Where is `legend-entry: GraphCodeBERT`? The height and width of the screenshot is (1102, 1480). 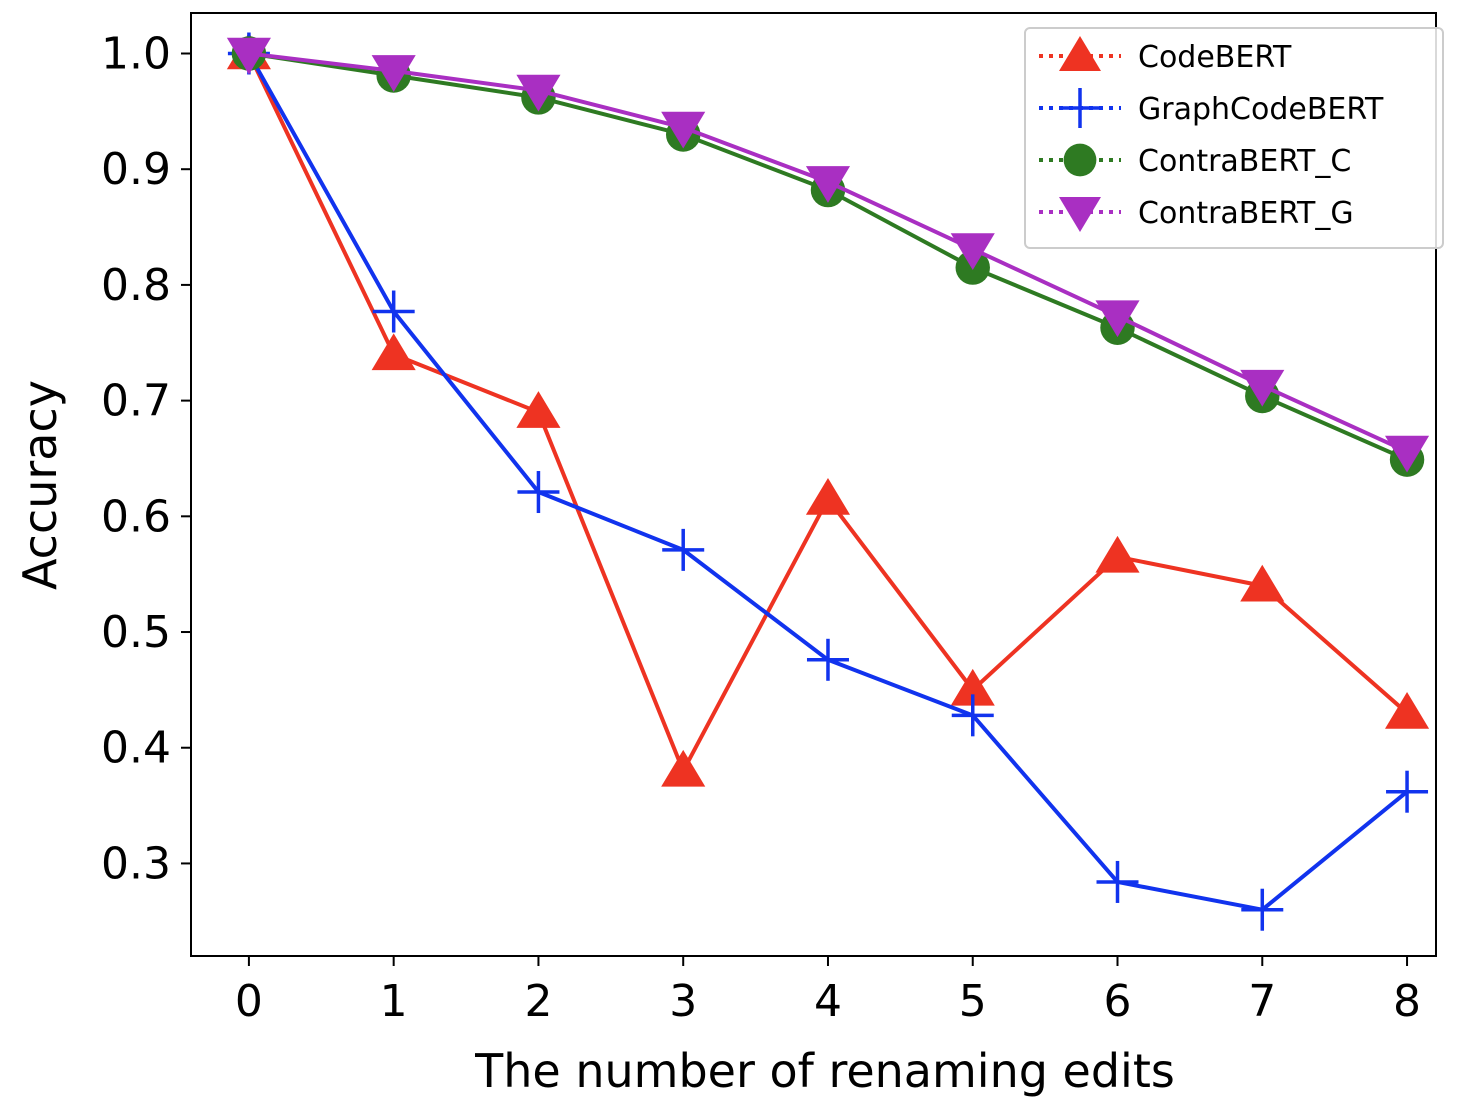
legend-entry: GraphCodeBERT is located at coordinates (1211, 108).